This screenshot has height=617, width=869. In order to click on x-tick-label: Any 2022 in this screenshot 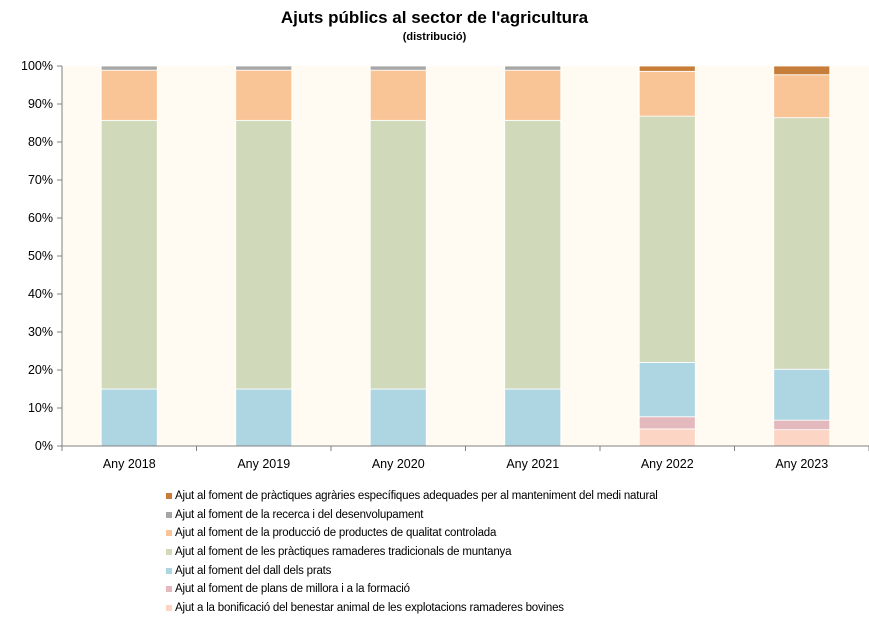, I will do `click(667, 464)`.